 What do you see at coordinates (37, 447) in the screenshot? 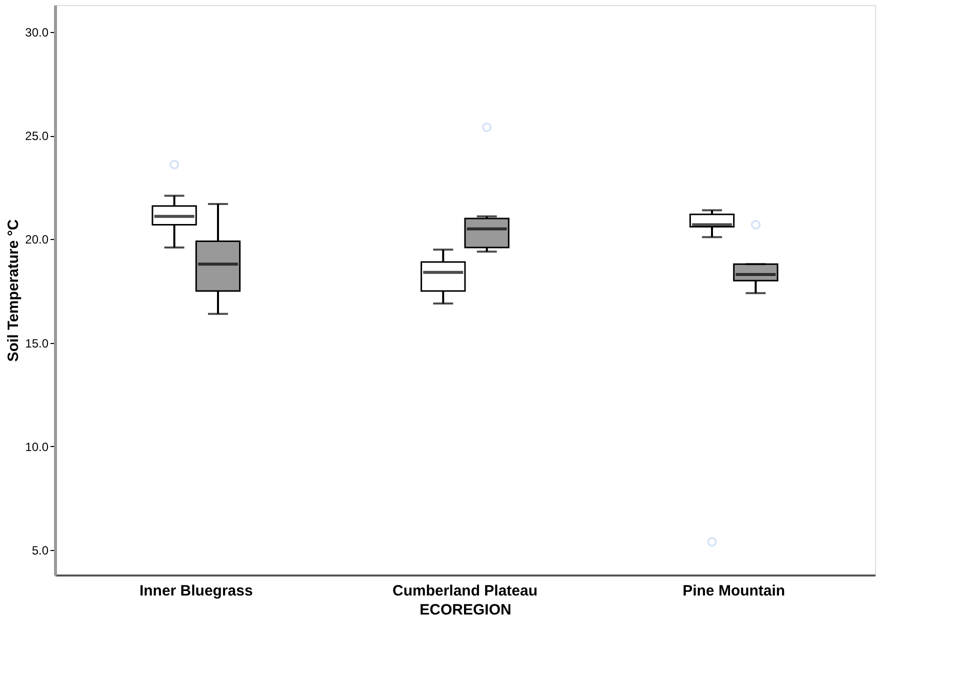
I see `y-tick-label: 10.0` at bounding box center [37, 447].